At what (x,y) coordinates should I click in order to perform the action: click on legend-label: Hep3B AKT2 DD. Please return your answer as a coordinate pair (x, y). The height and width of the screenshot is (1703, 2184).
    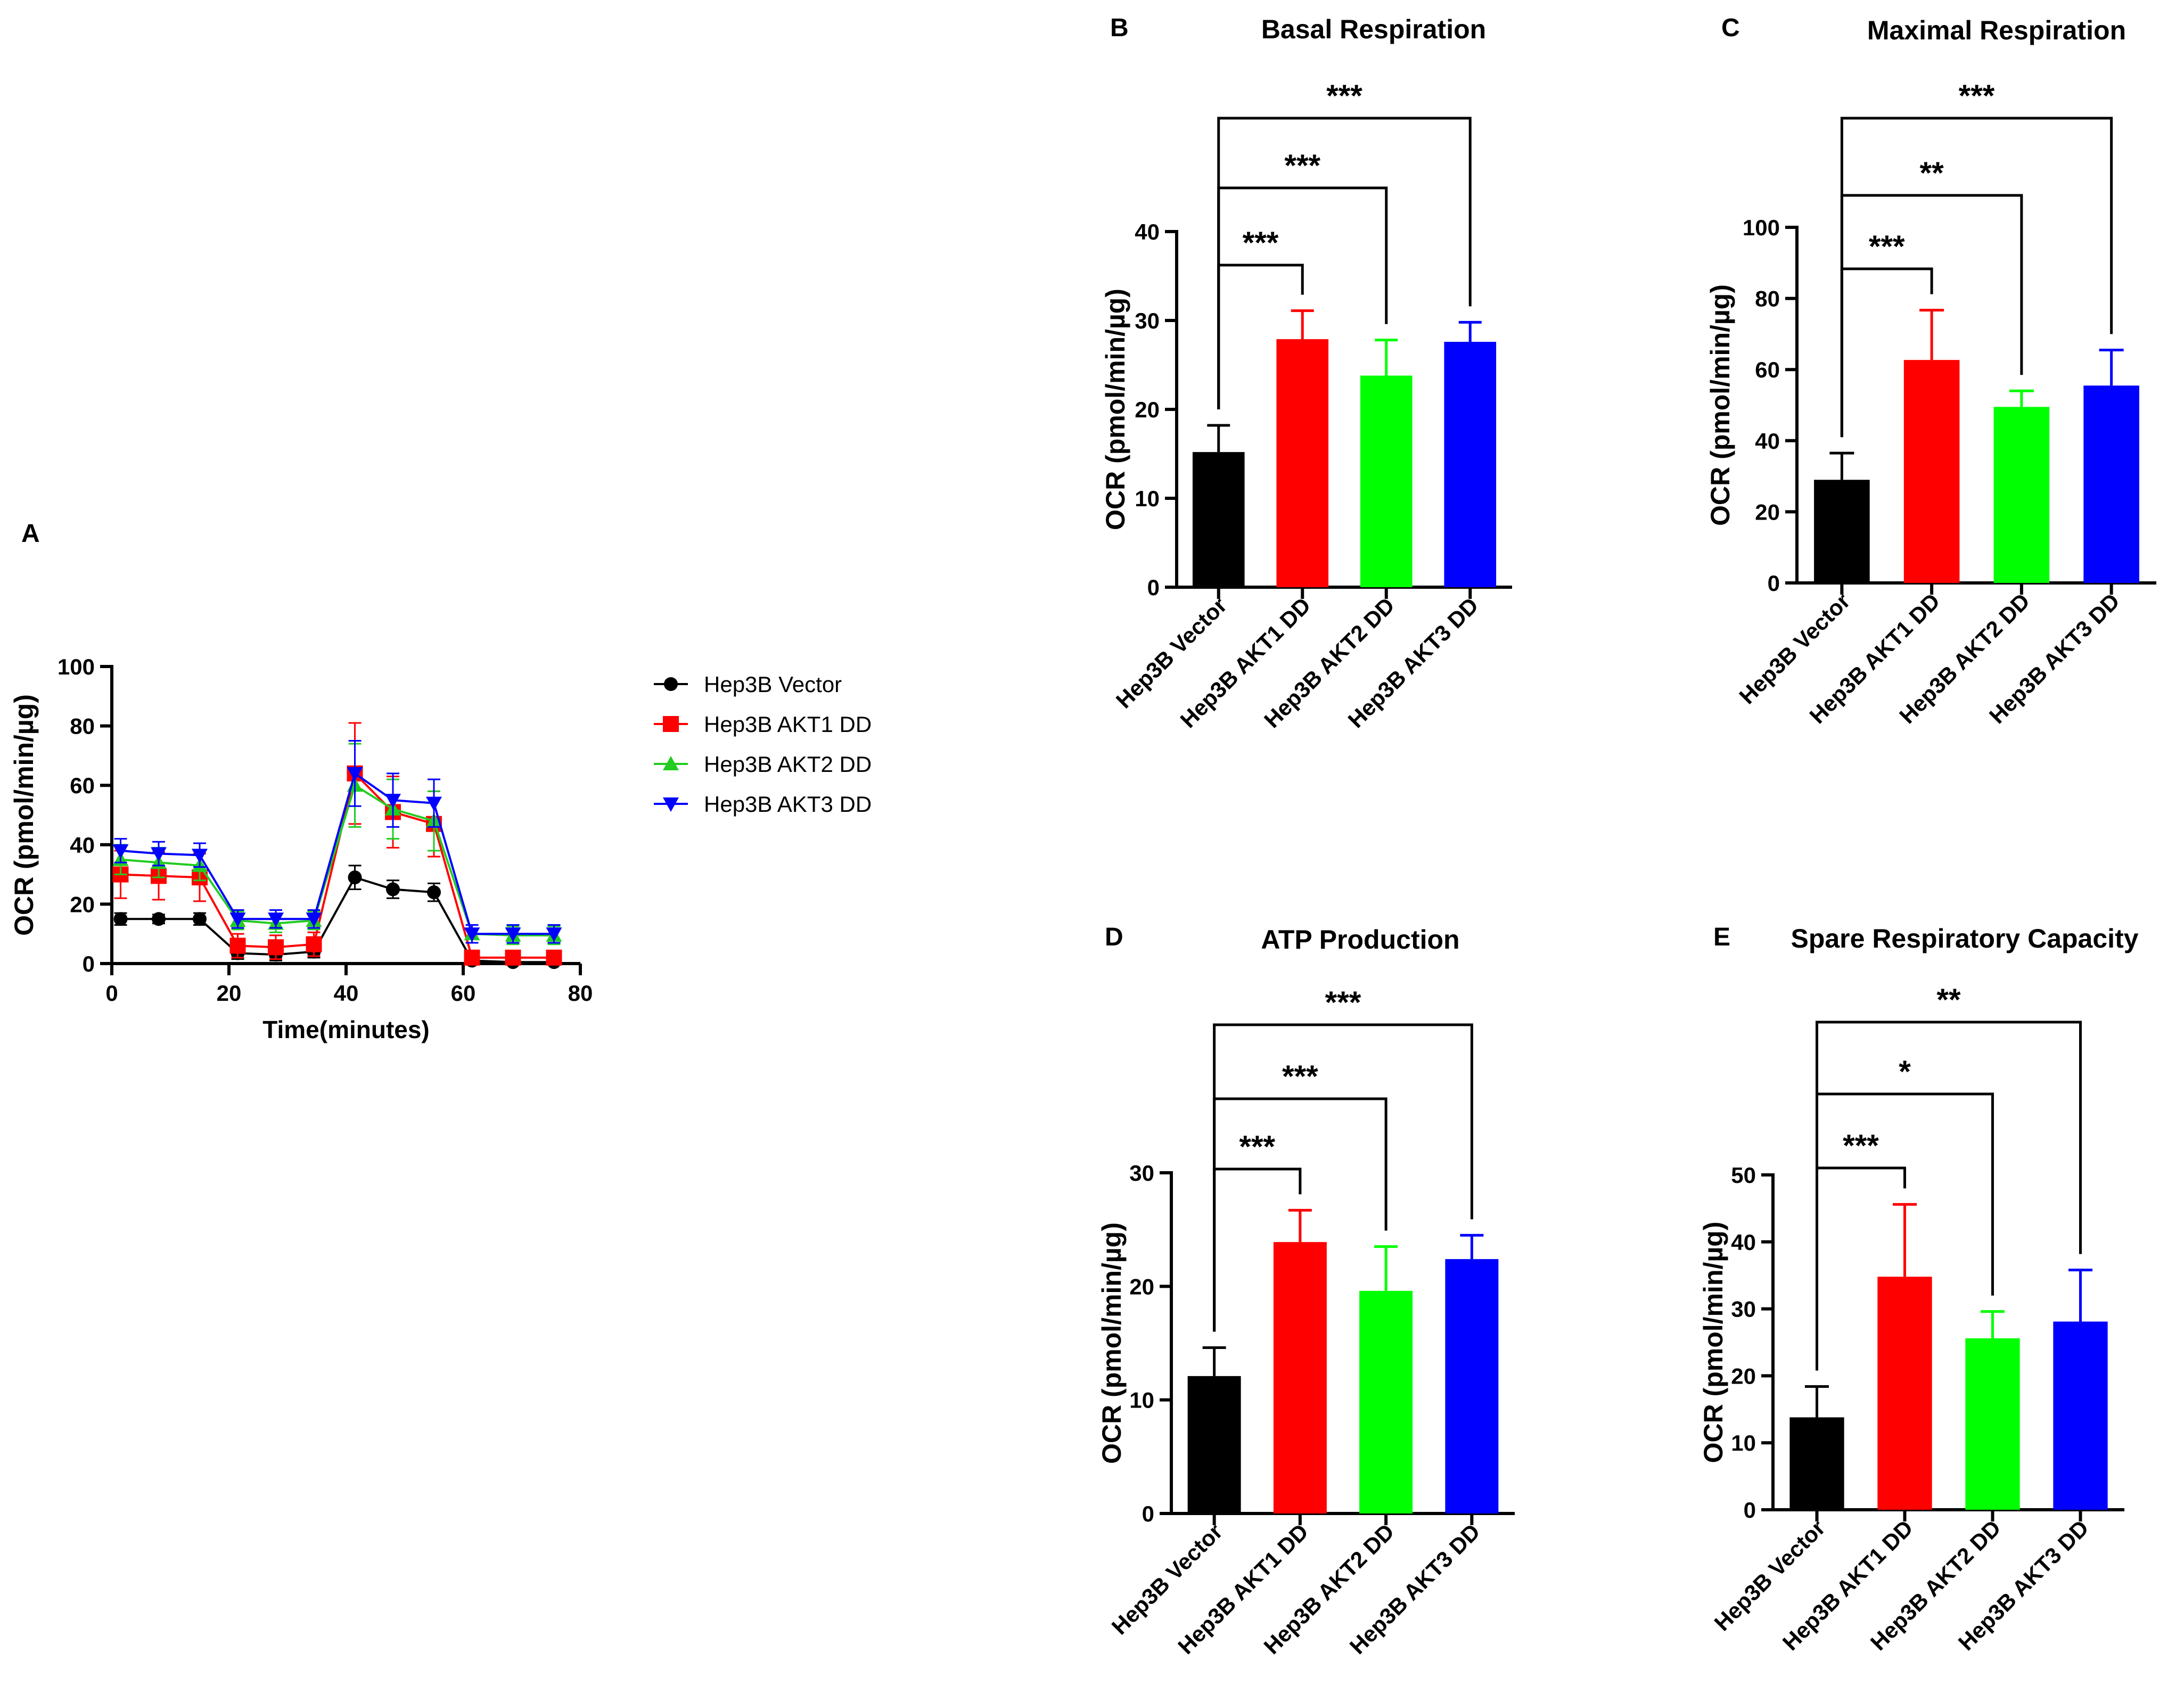
    Looking at the image, I should click on (788, 765).